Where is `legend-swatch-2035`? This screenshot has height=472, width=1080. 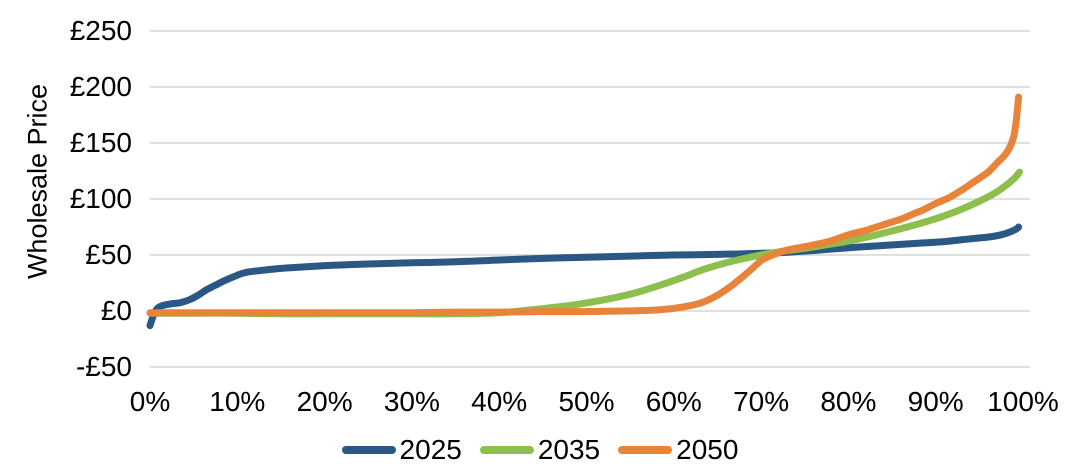 legend-swatch-2035 is located at coordinates (506, 450).